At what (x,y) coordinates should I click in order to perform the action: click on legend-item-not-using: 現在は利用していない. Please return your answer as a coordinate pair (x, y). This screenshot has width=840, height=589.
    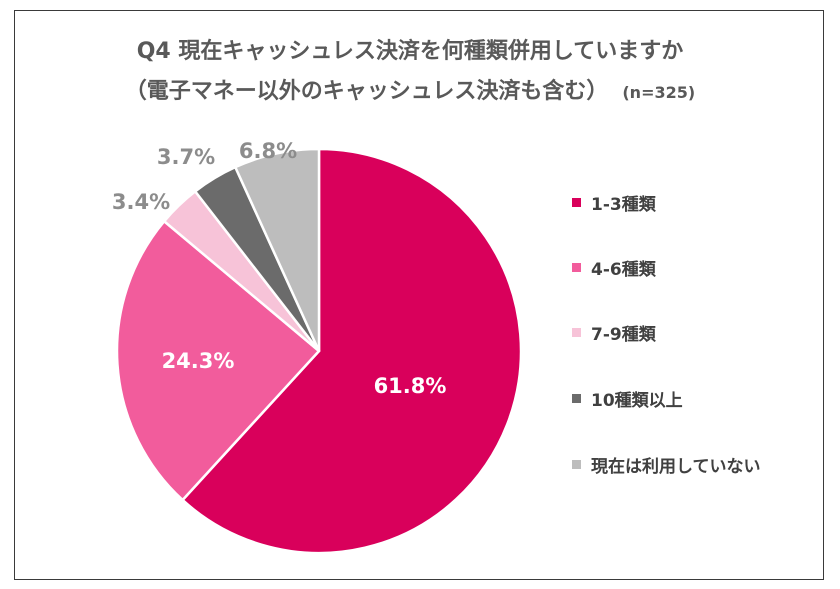
    Looking at the image, I should click on (666, 464).